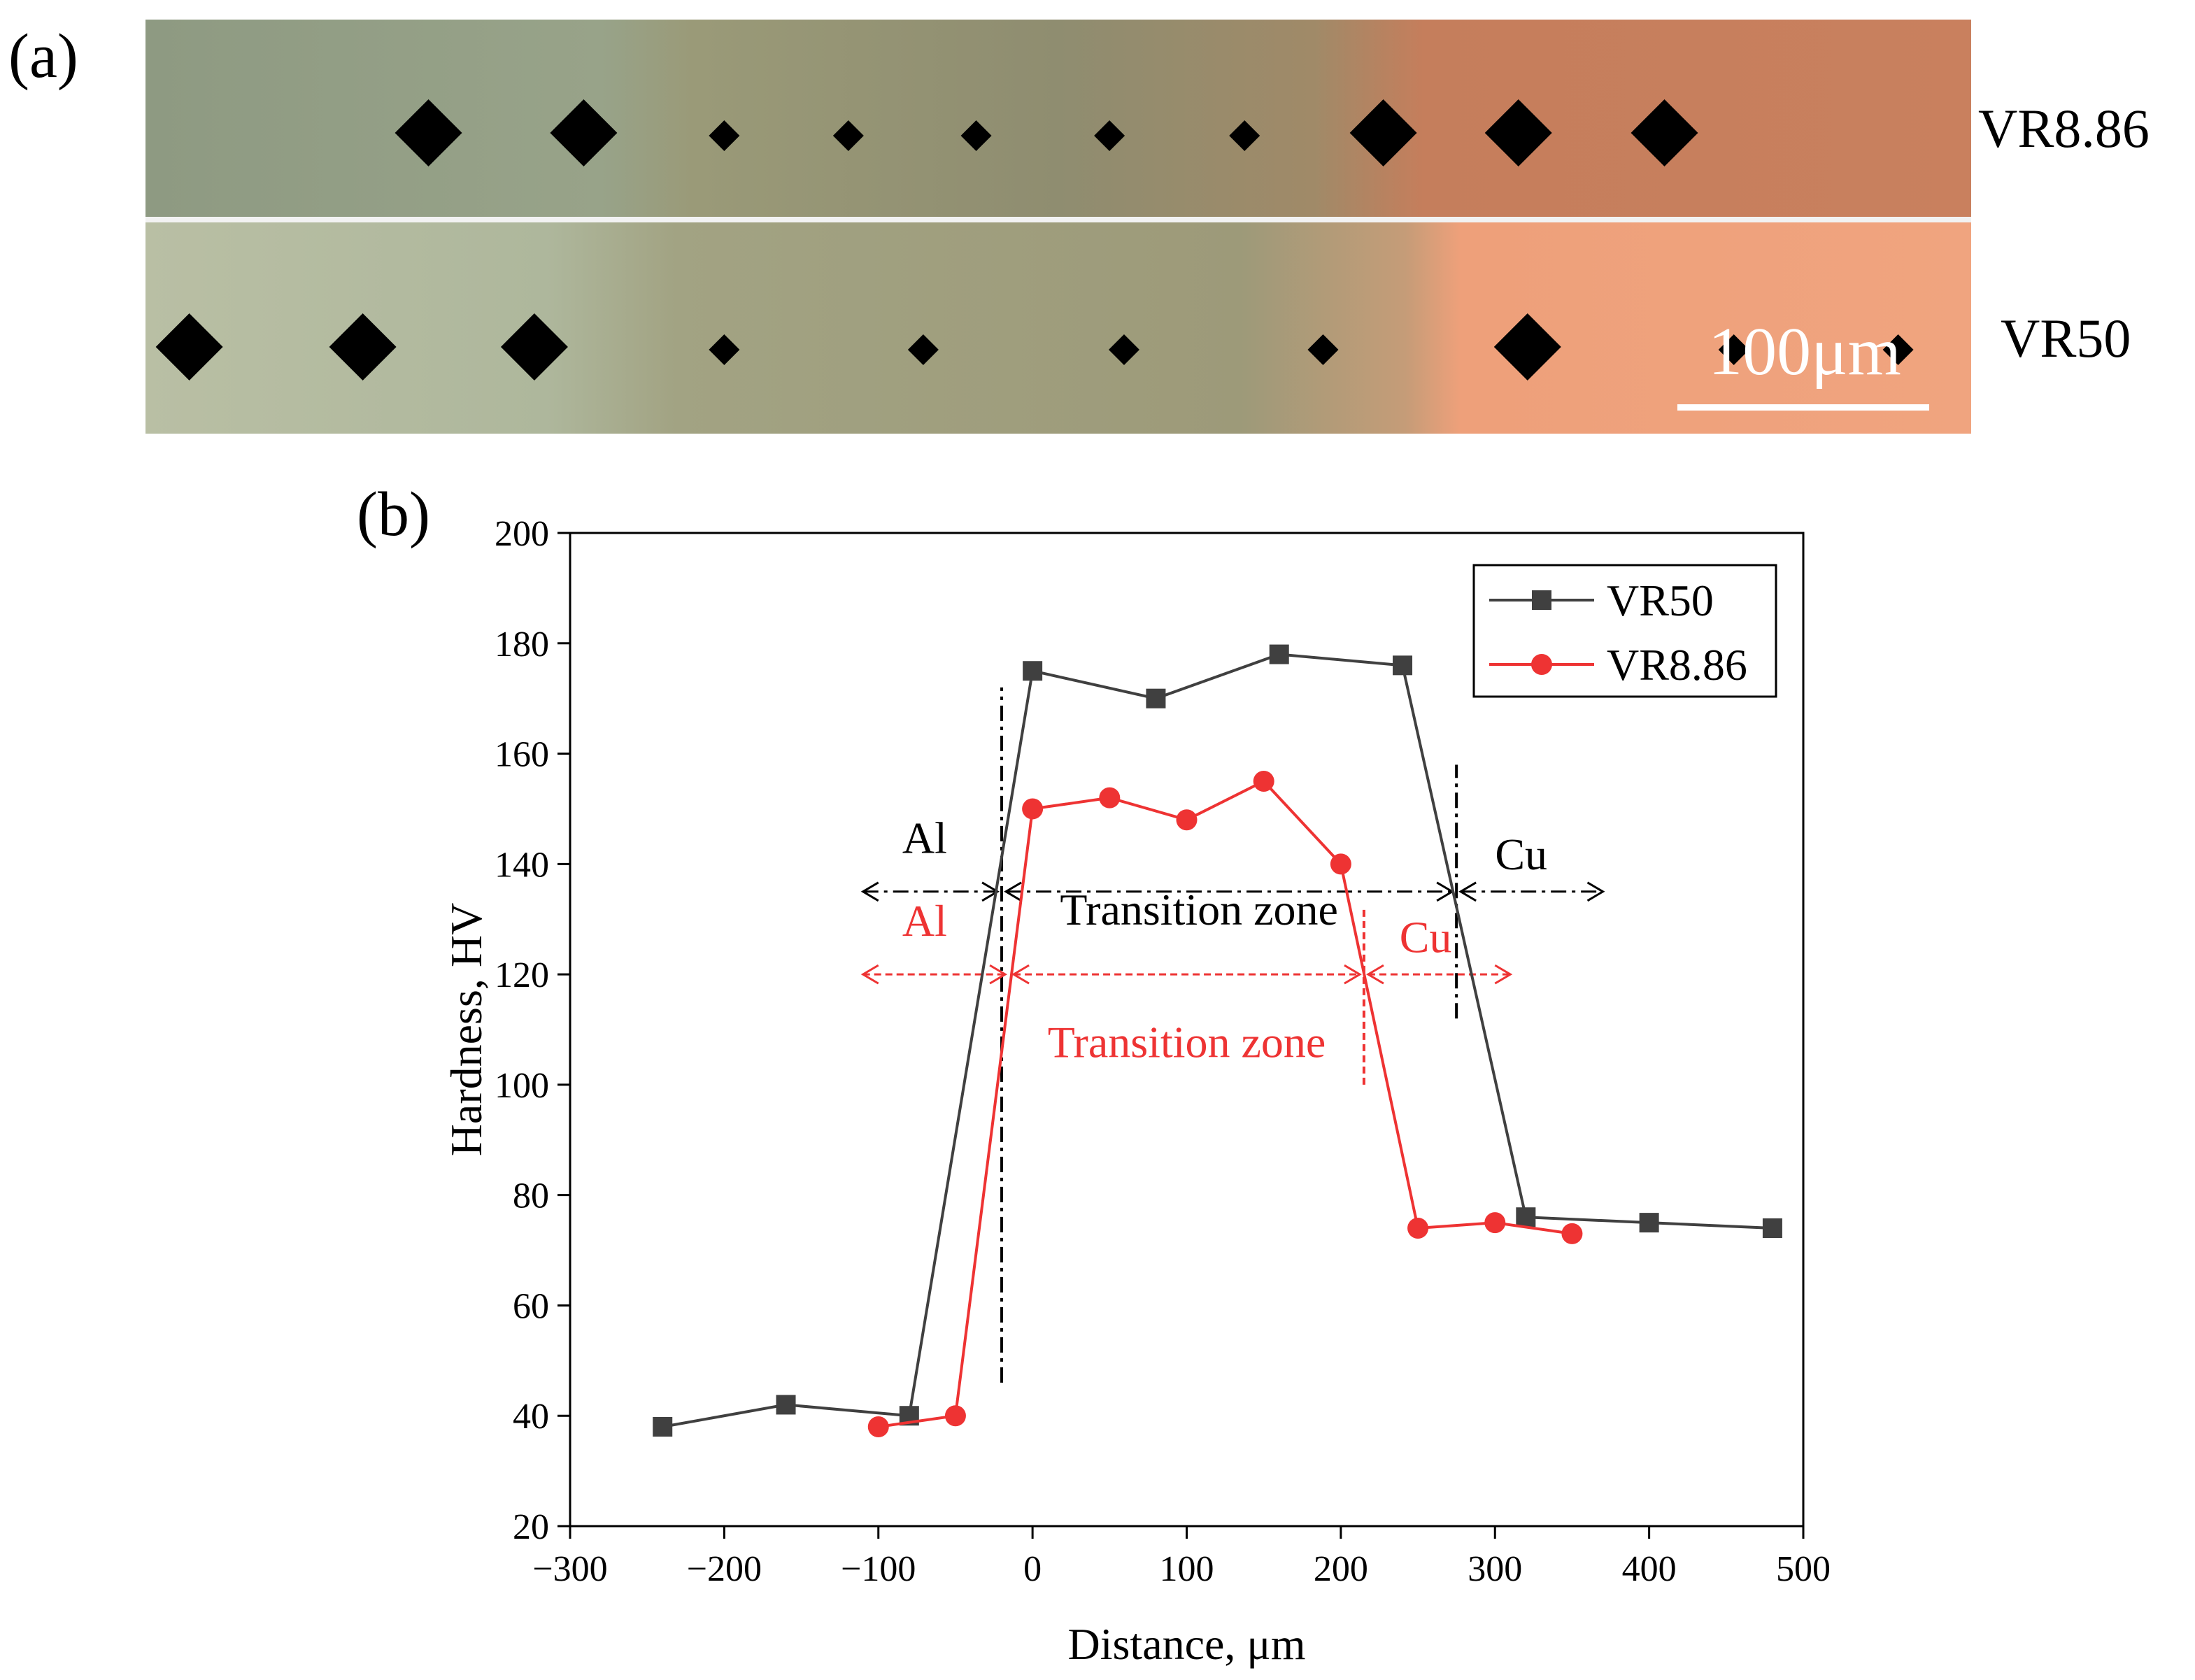 The width and height of the screenshot is (2195, 1680). I want to click on x-tick-label: 400, so click(1649, 1569).